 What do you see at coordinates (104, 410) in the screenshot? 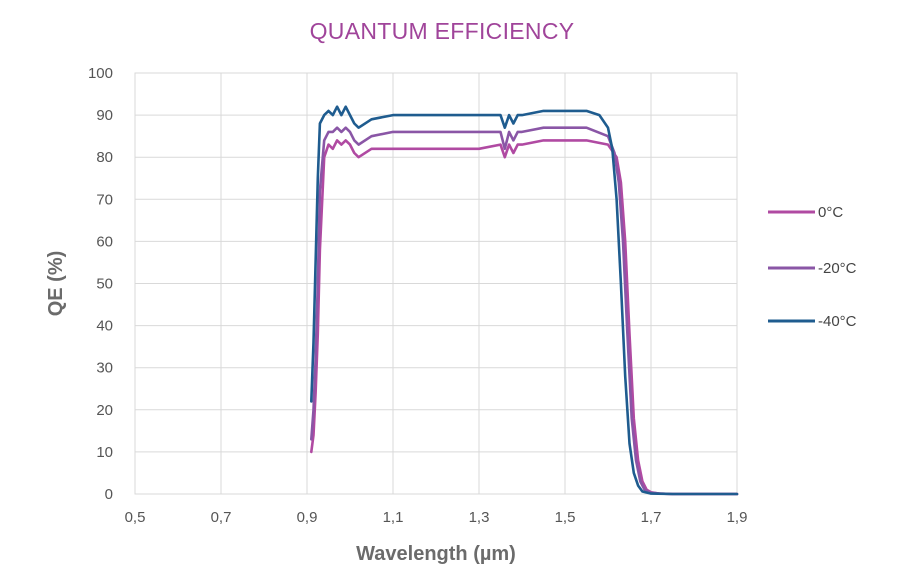
I see `y-tick-label: 20` at bounding box center [104, 410].